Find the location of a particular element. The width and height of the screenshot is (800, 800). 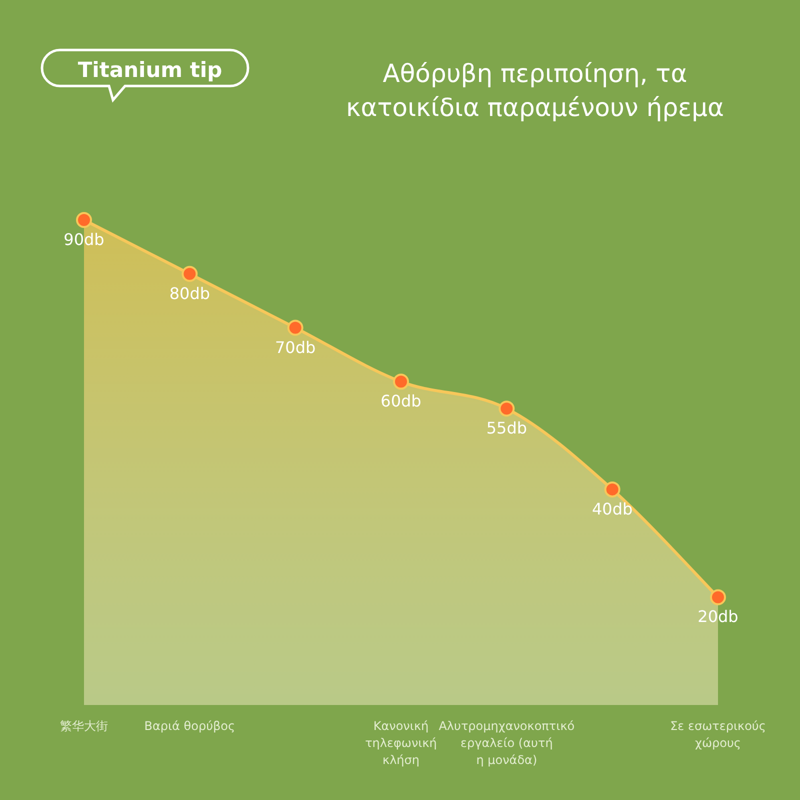

data-label: 60db is located at coordinates (401, 401).